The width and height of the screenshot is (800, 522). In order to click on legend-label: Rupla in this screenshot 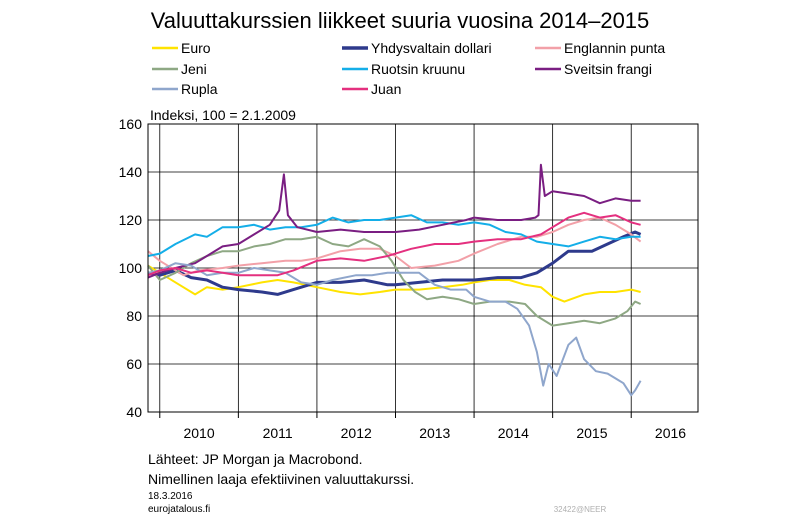, I will do `click(199, 89)`.